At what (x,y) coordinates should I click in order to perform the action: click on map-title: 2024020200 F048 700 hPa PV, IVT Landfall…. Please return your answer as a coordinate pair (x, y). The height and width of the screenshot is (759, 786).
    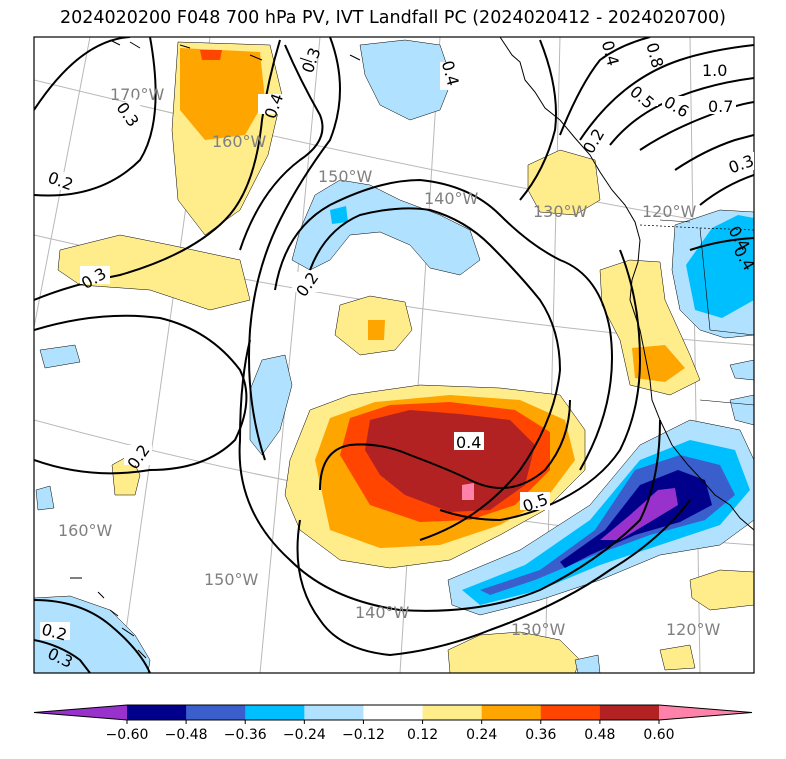
    Looking at the image, I should click on (393, 18).